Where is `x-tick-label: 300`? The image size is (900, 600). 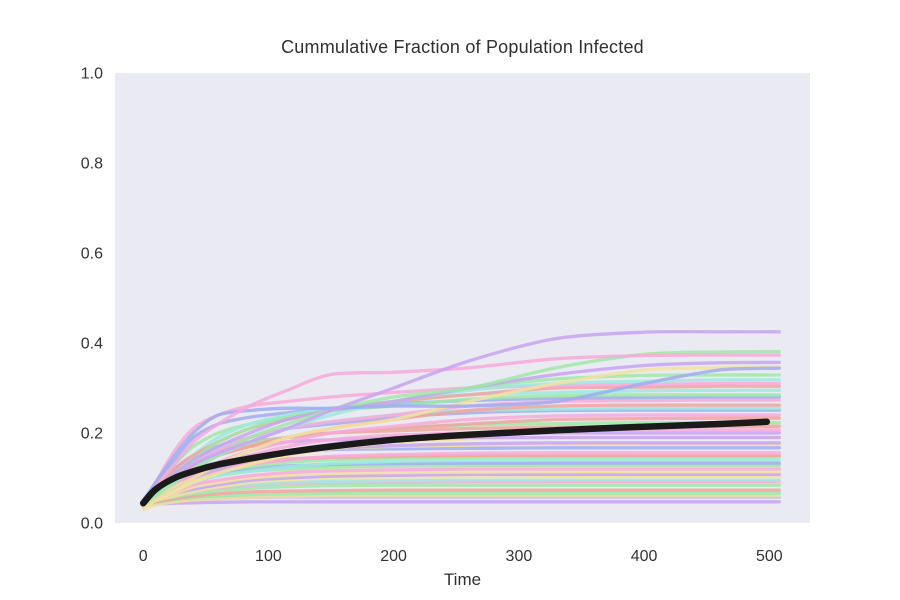 x-tick-label: 300 is located at coordinates (519, 556).